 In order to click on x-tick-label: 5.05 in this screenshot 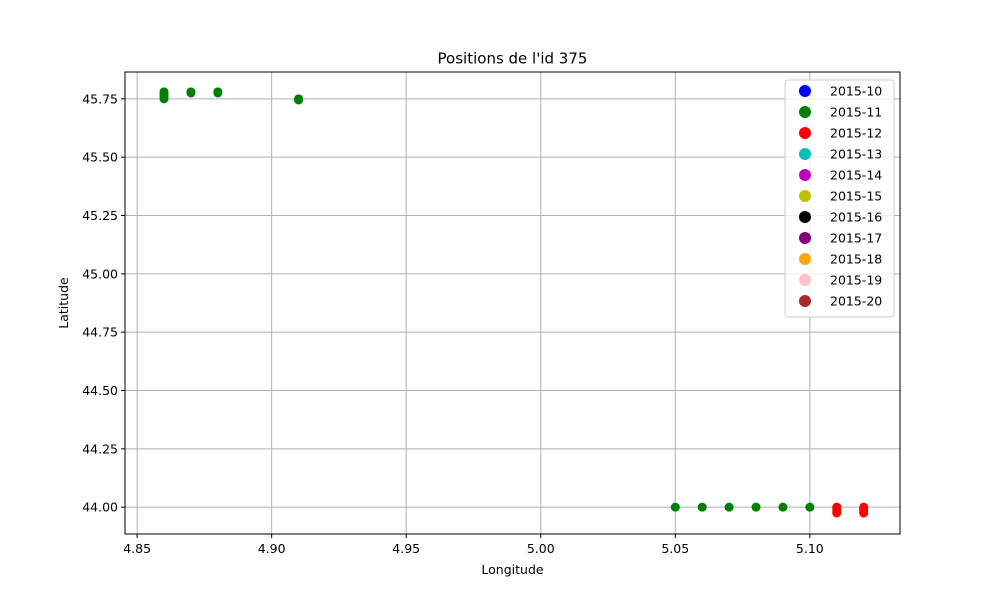, I will do `click(675, 548)`.